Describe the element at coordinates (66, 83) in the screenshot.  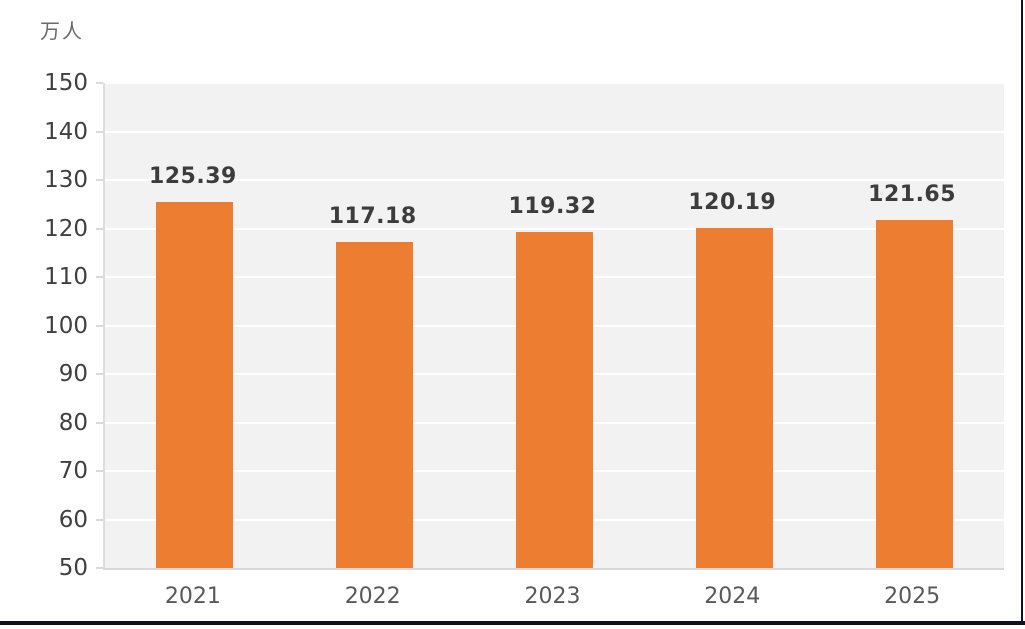
I see `y-tick-label: 150` at that location.